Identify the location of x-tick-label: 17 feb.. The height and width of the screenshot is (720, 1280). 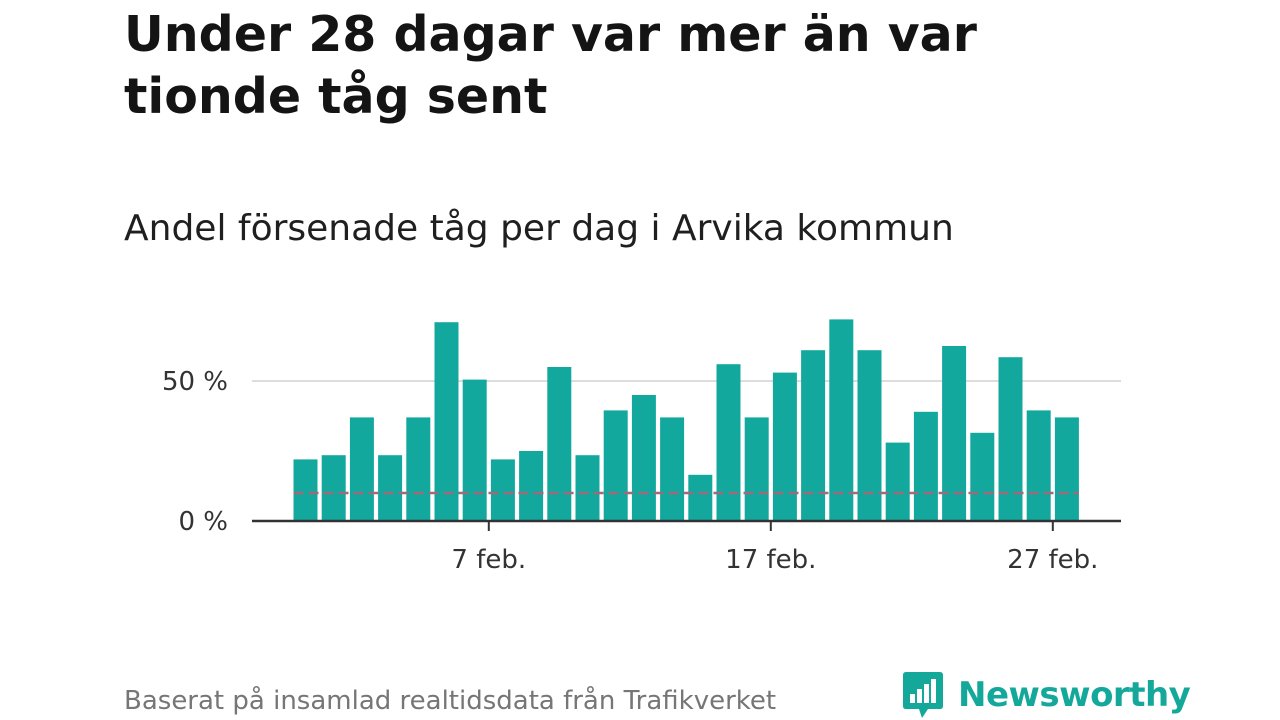
(770, 560).